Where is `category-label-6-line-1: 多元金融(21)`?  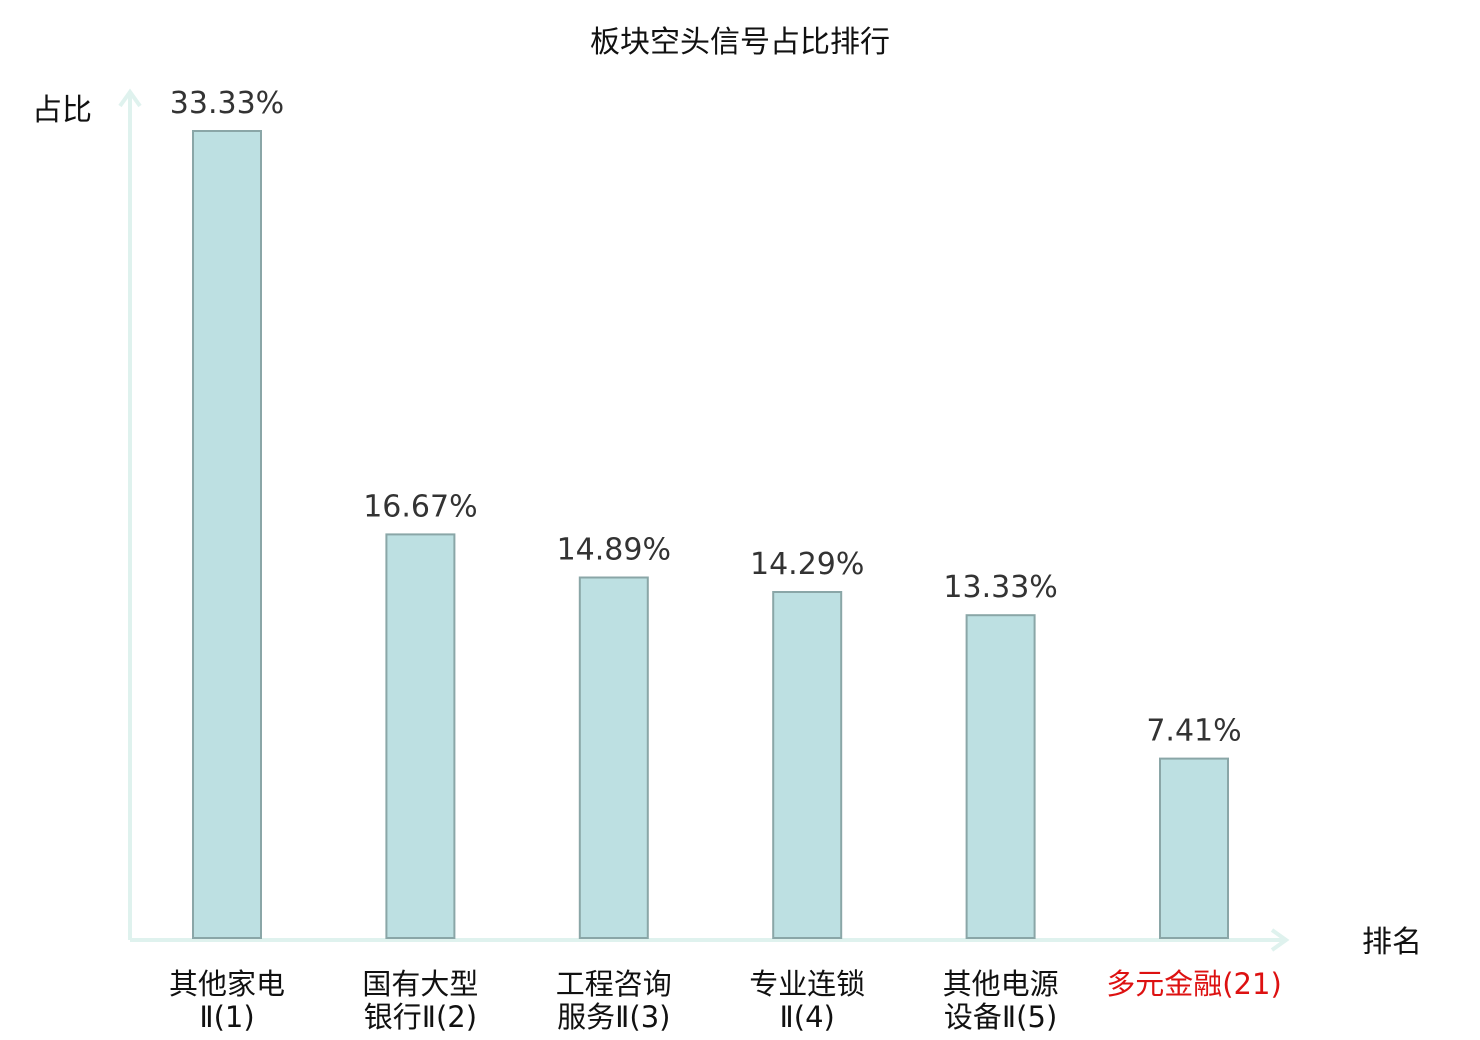
category-label-6-line-1: 多元金融(21) is located at coordinates (1194, 984).